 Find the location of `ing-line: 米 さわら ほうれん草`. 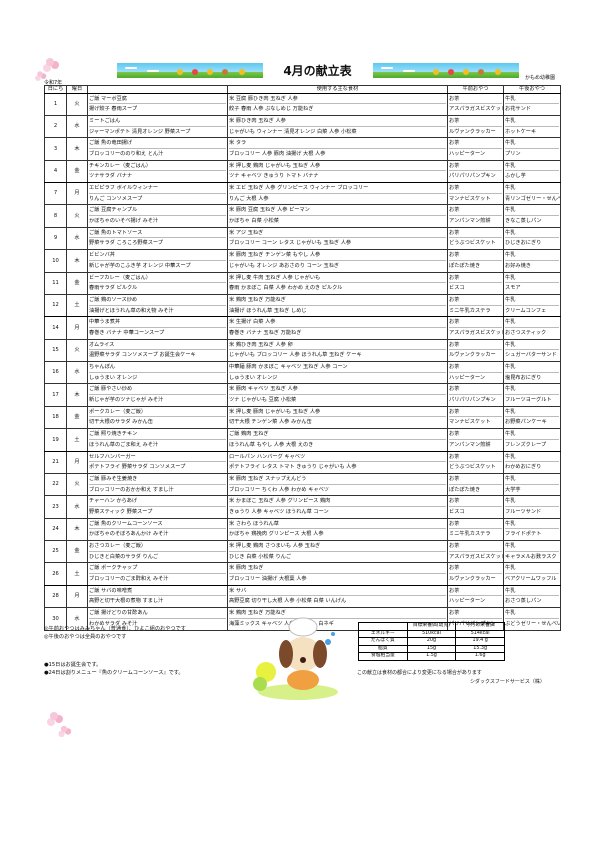

ing-line: 米 さわら ほうれん草 is located at coordinates (337, 524).